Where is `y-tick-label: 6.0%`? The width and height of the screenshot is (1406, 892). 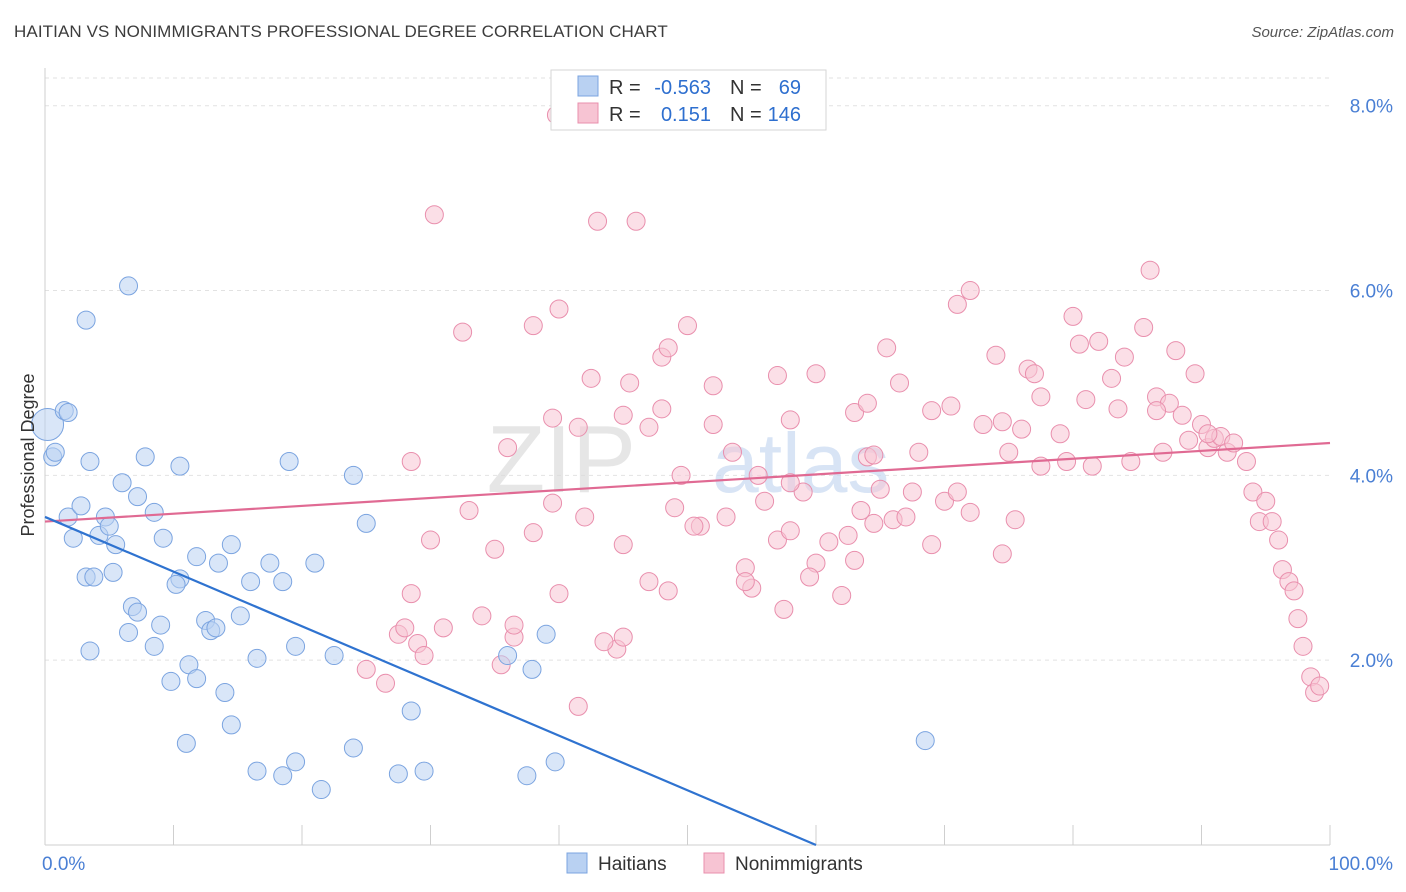 y-tick-label: 6.0% is located at coordinates (1371, 292).